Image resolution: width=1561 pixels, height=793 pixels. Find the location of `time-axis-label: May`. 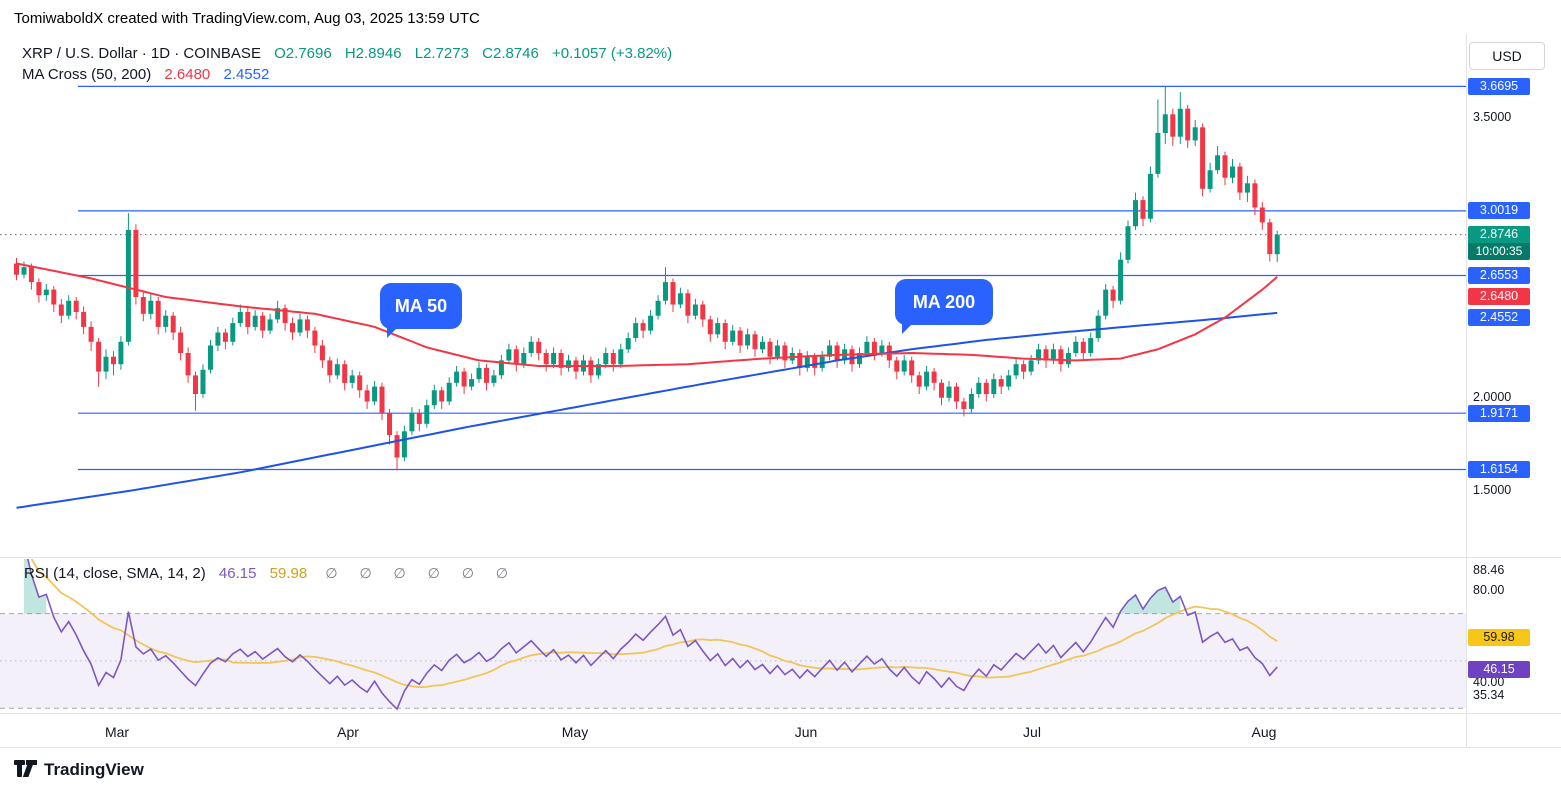

time-axis-label: May is located at coordinates (575, 732).